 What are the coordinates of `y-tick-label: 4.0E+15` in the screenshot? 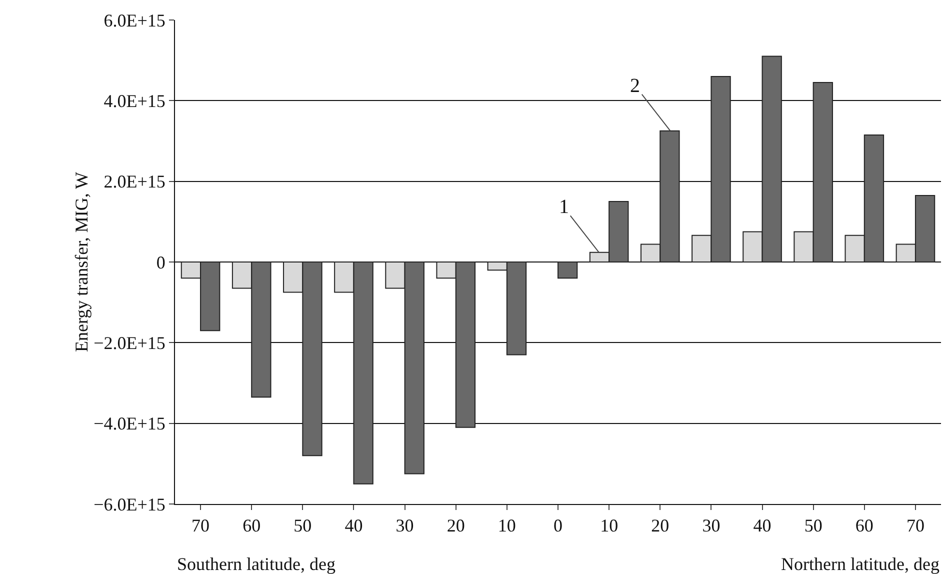 It's located at (135, 100).